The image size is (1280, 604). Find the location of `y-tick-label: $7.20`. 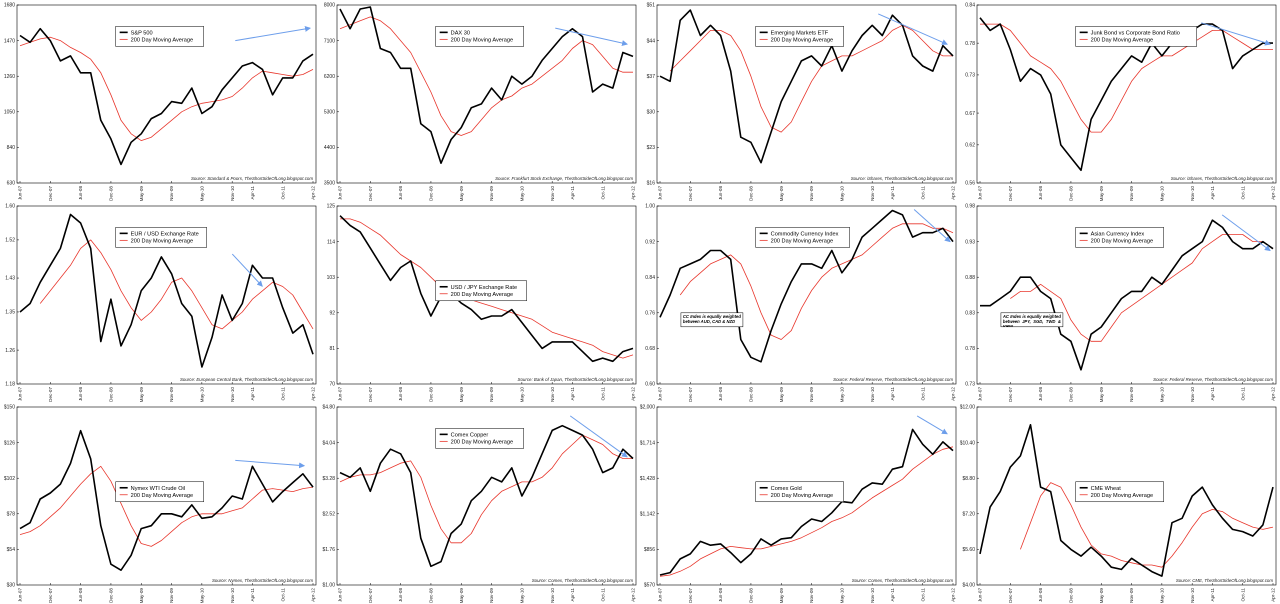

y-tick-label: $7.20 is located at coordinates (968, 515).